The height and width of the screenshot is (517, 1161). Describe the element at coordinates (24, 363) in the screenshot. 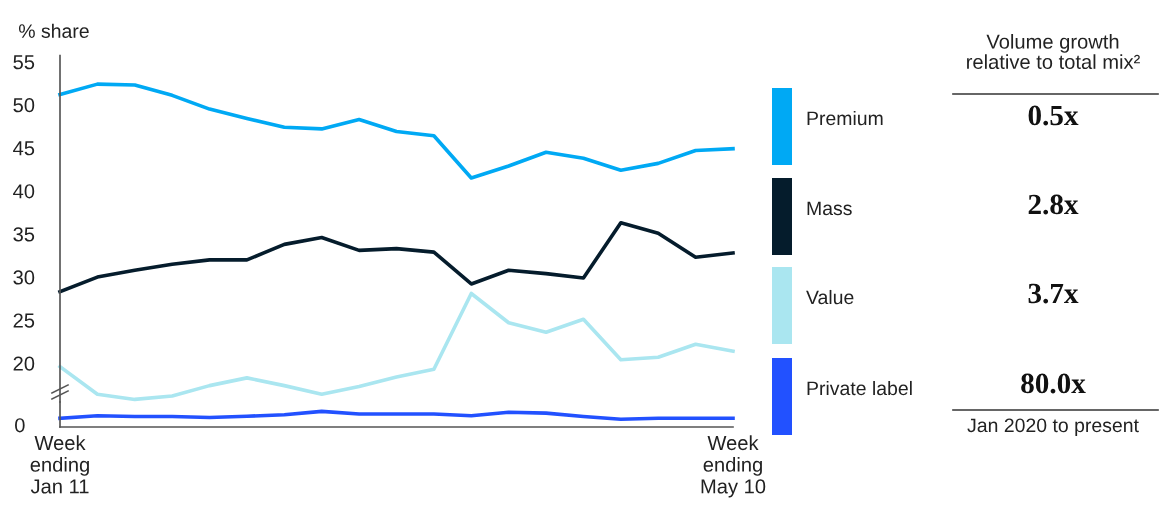

I see `y-tick-label: 20` at that location.